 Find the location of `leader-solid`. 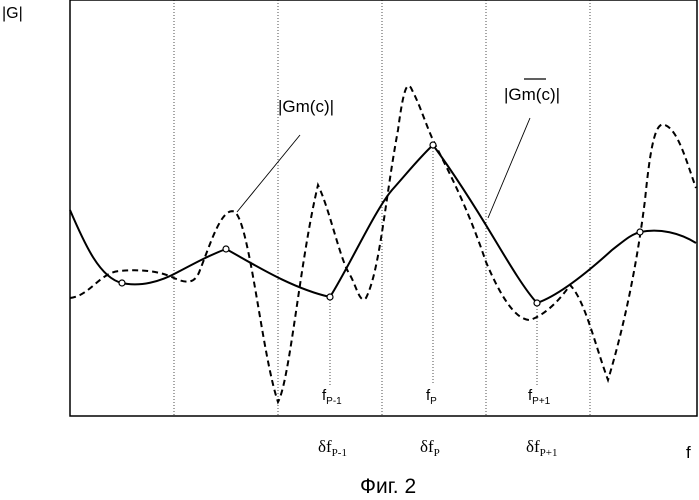

leader-solid is located at coordinates (509, 168).